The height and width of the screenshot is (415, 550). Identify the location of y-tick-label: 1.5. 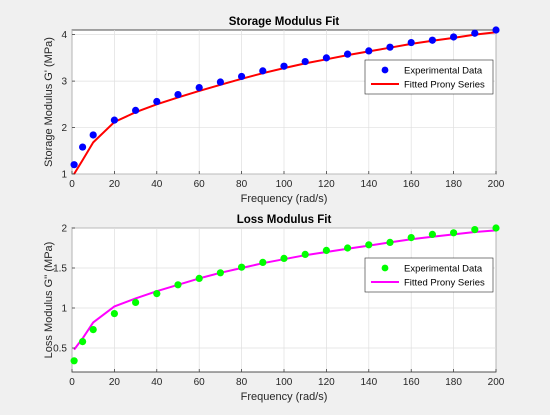
(60, 269).